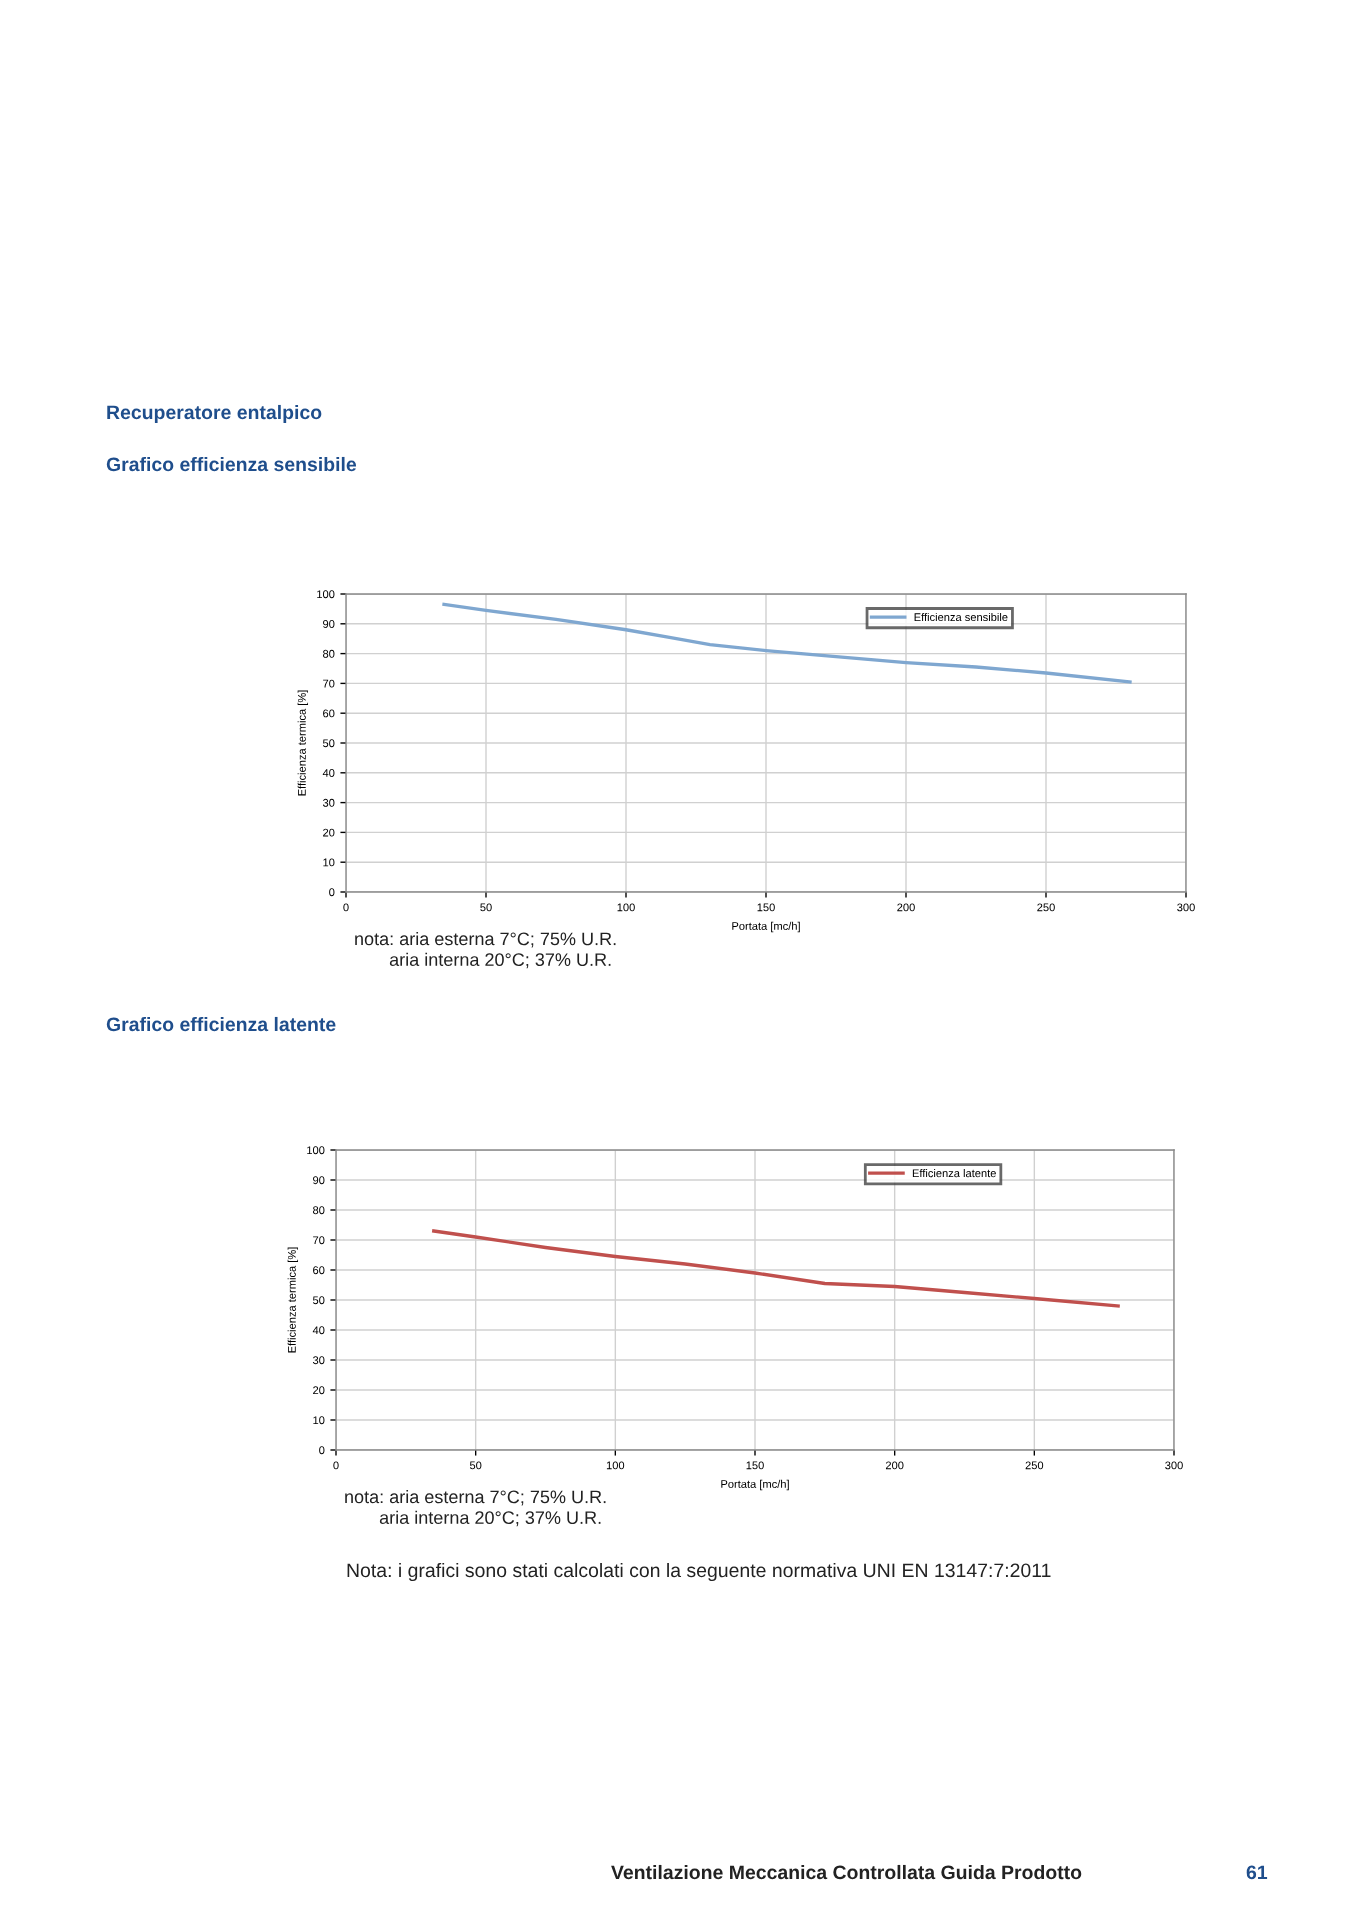  I want to click on chart-title: Recuperatore entalpico, so click(214, 414).